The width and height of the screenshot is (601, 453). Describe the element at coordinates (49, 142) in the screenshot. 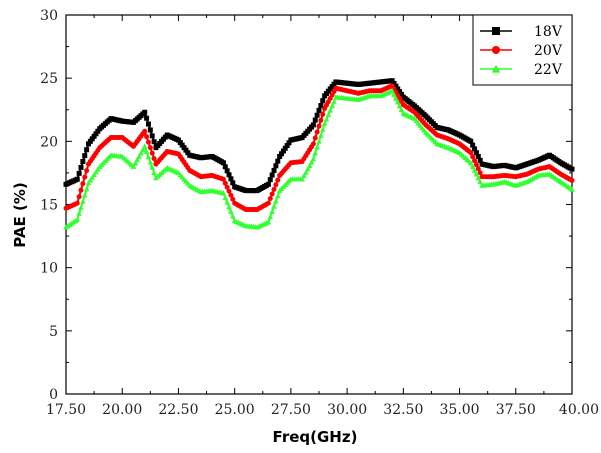

I see `y-tick-label: 20` at that location.